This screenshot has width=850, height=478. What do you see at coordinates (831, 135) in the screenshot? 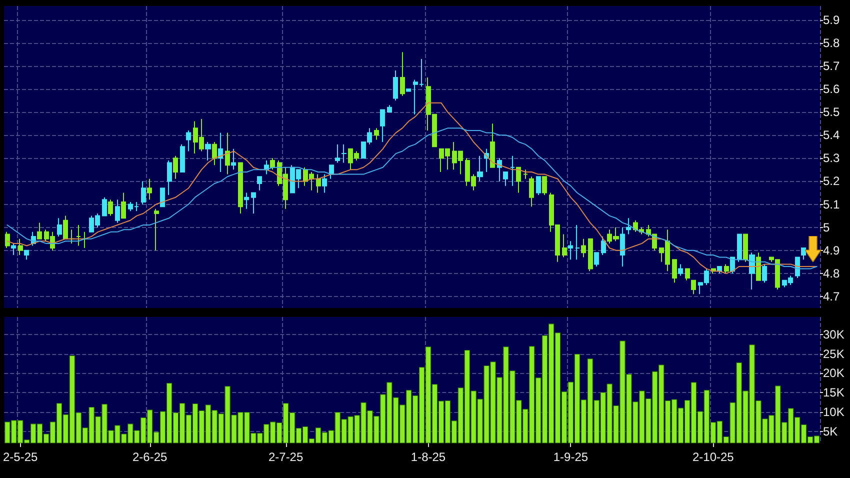
I see `y-tick-label: 5.4` at bounding box center [831, 135].